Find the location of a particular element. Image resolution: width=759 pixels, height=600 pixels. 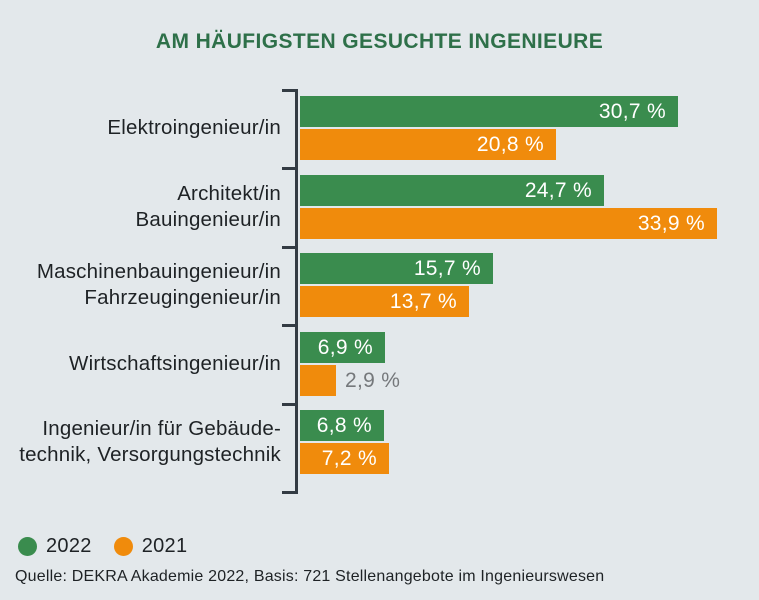

bar-2022-group2: 24,7 % is located at coordinates (452, 190).